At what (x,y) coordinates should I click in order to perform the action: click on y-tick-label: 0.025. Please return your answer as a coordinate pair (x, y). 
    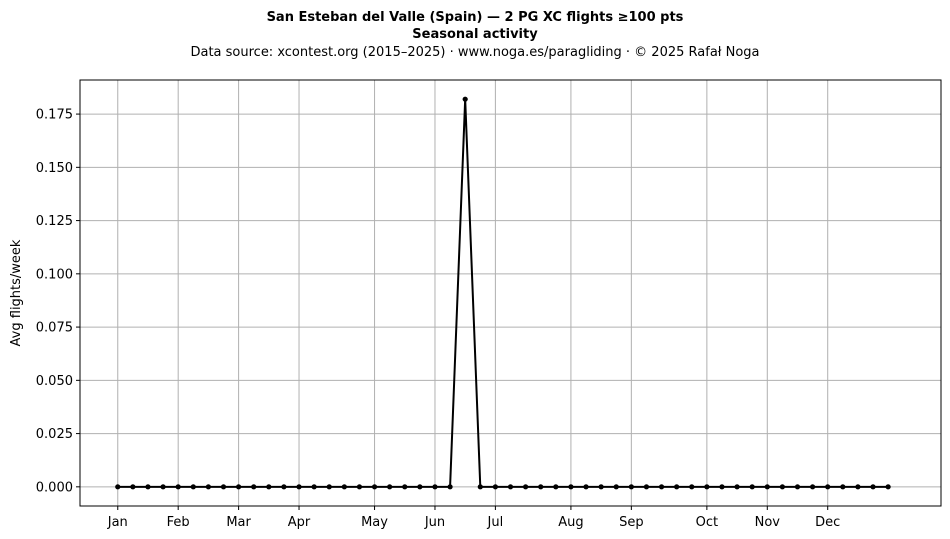
    Looking at the image, I should click on (54, 434).